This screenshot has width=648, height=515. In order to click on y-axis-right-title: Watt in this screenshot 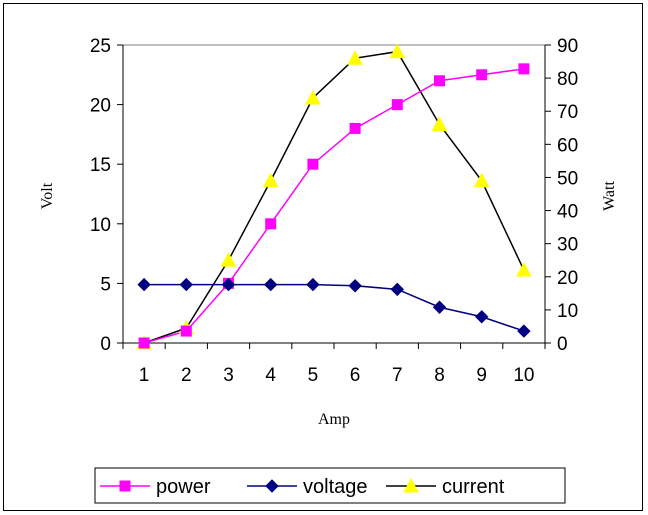, I will do `click(609, 196)`.